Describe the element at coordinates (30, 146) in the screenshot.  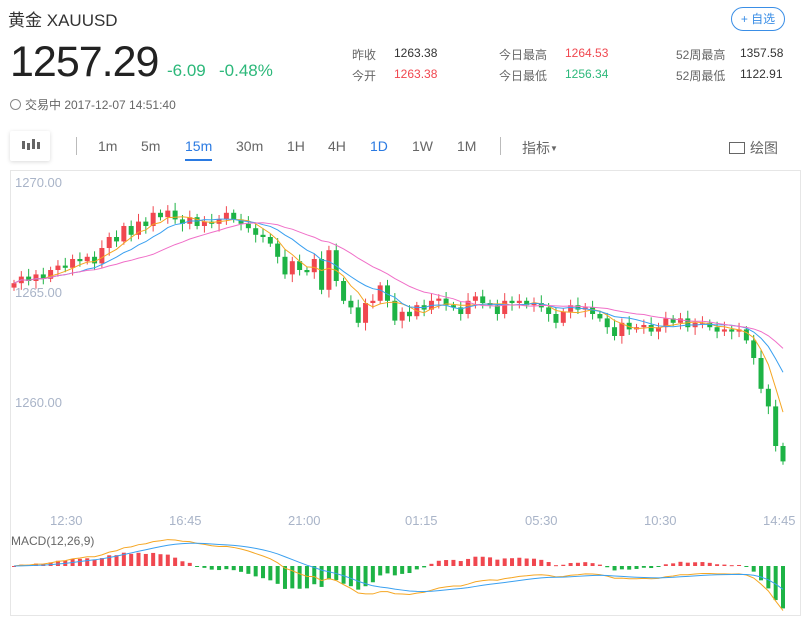
I see `chart-type-button` at that location.